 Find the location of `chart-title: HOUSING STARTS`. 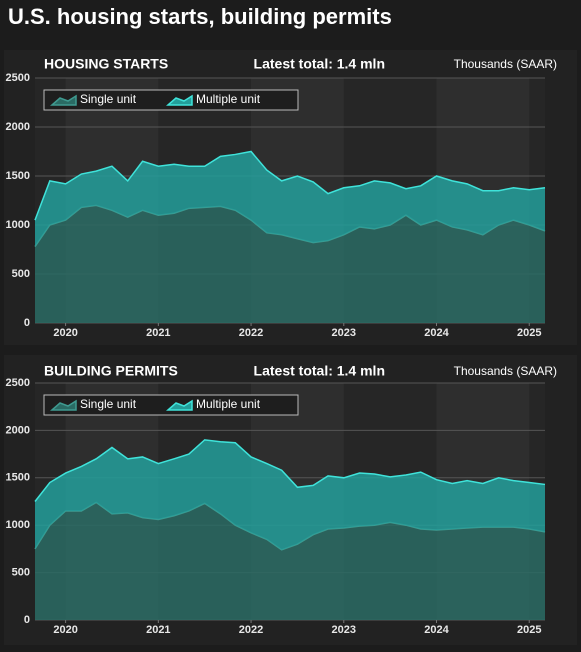

chart-title: HOUSING STARTS is located at coordinates (106, 64).